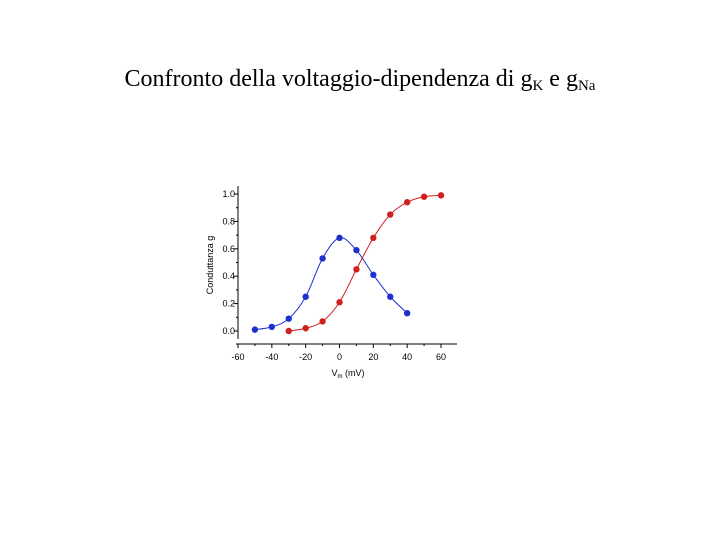 The image size is (720, 540). I want to click on y-tick-label: 0.8, so click(228, 221).